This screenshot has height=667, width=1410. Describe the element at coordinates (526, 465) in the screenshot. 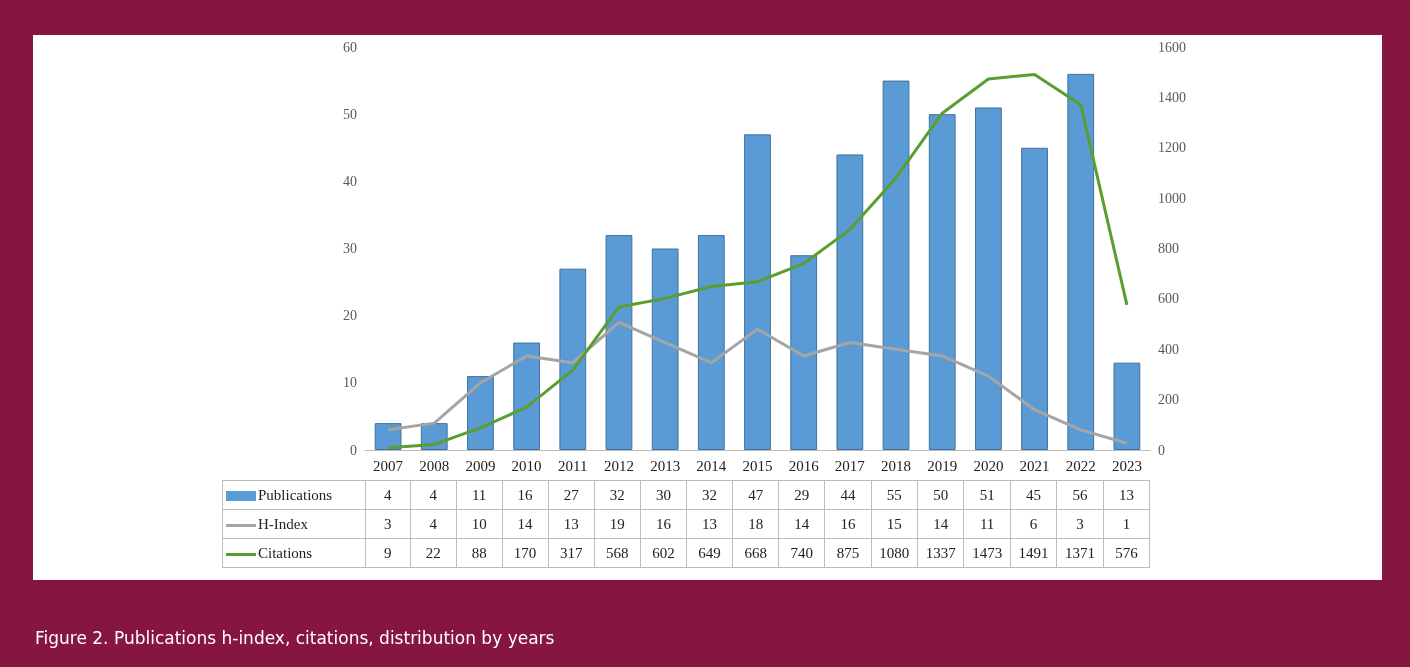

I see `x-tick-label: 2010` at that location.